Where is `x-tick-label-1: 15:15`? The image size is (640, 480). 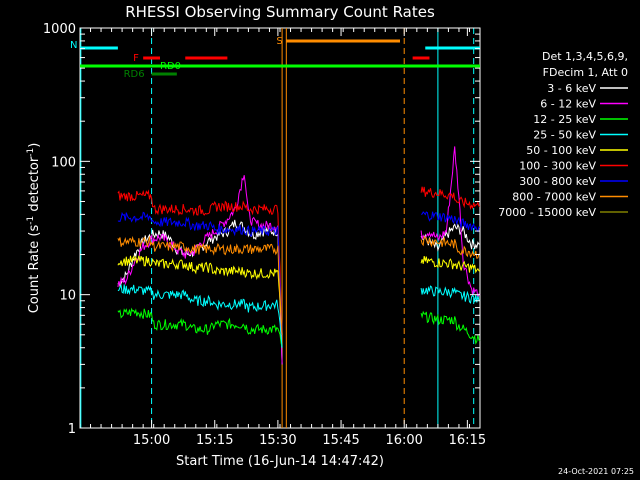
x-tick-label-1: 15:15 is located at coordinates (214, 440).